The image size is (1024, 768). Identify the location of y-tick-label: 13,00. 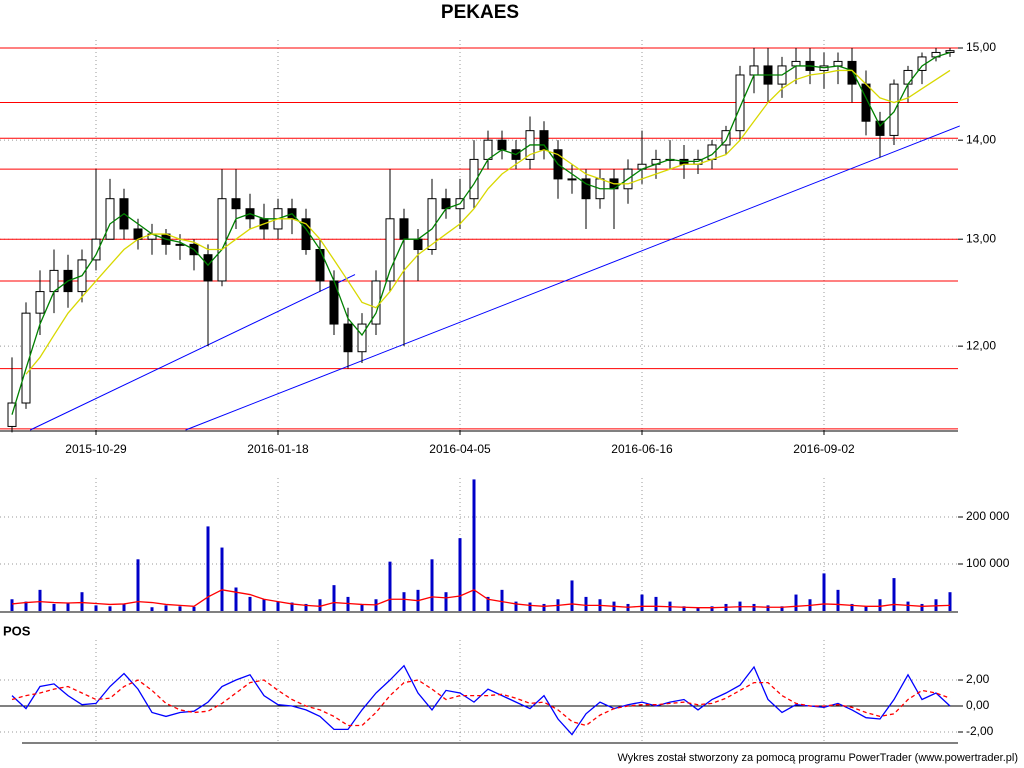
(981, 238).